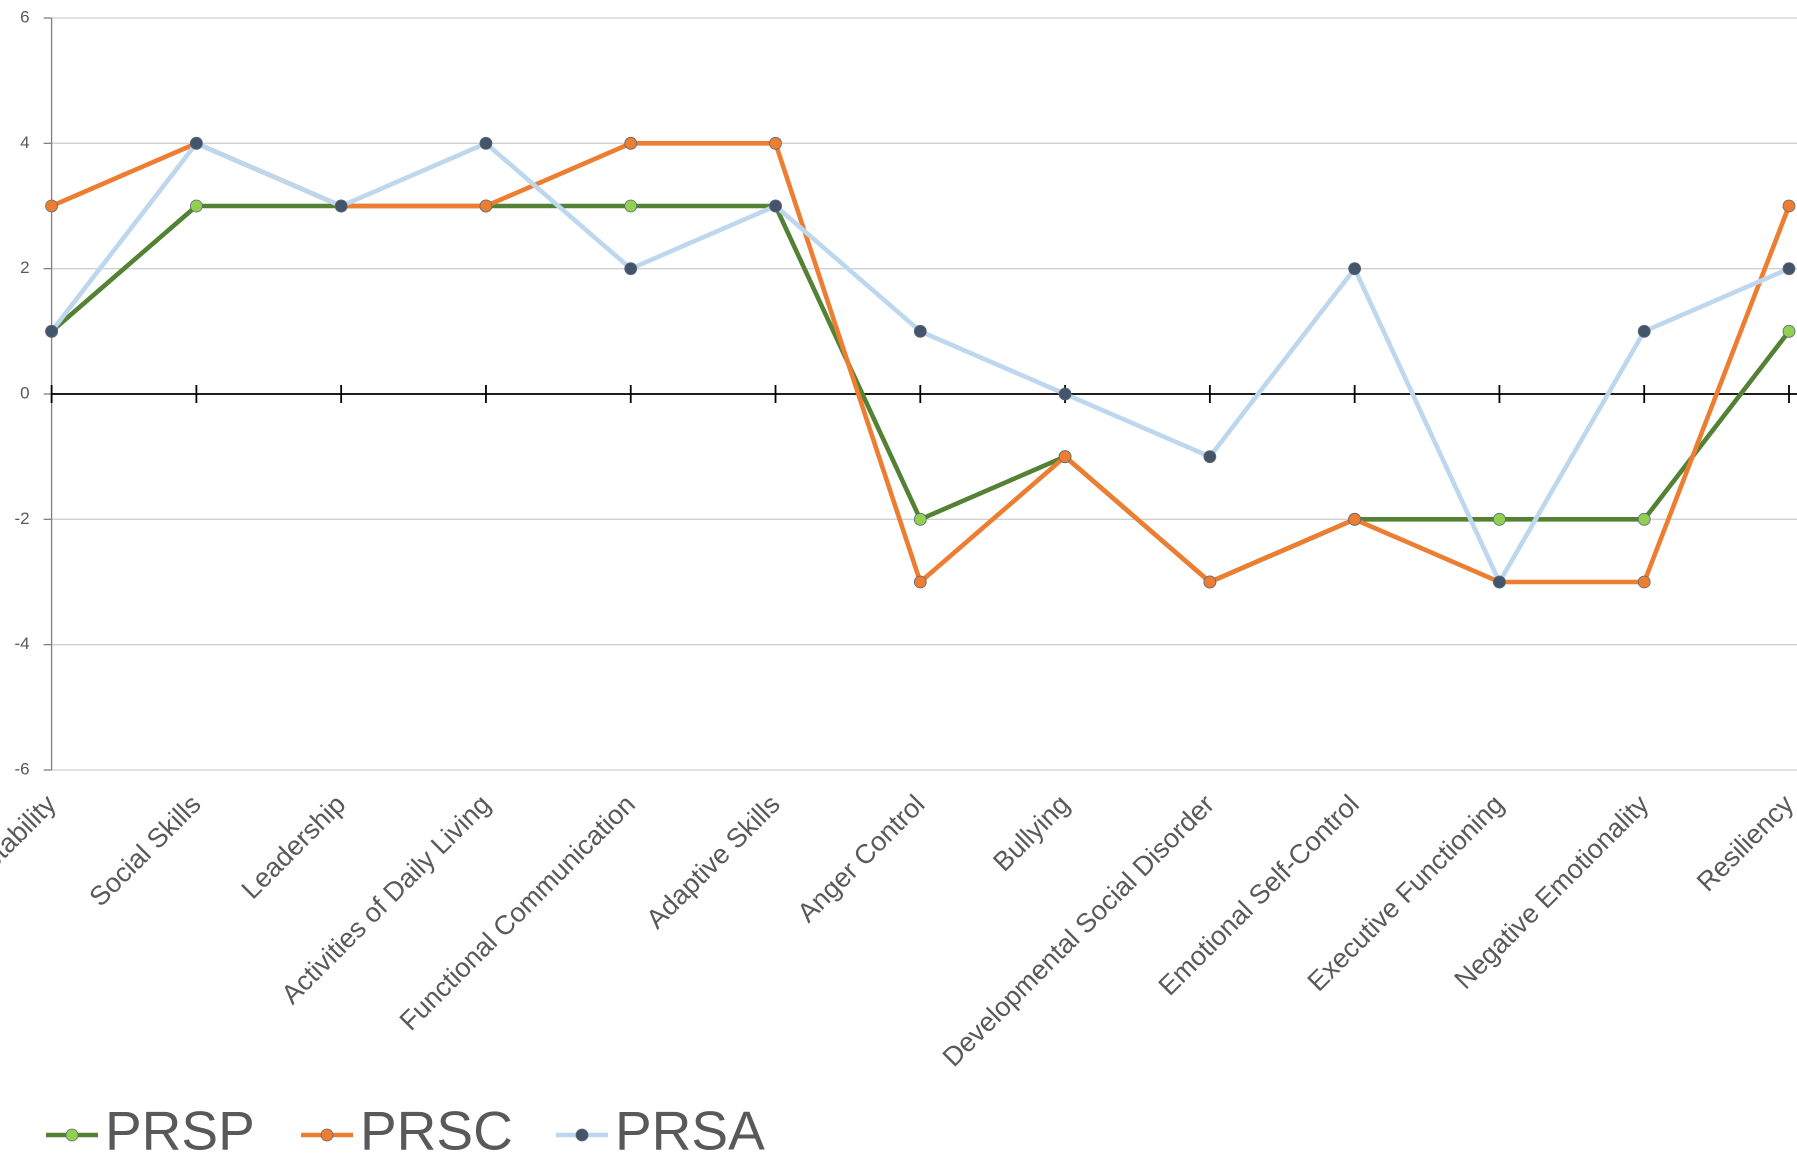 This screenshot has height=1163, width=1797. What do you see at coordinates (21, 518) in the screenshot?
I see `y-tick-label: -2` at bounding box center [21, 518].